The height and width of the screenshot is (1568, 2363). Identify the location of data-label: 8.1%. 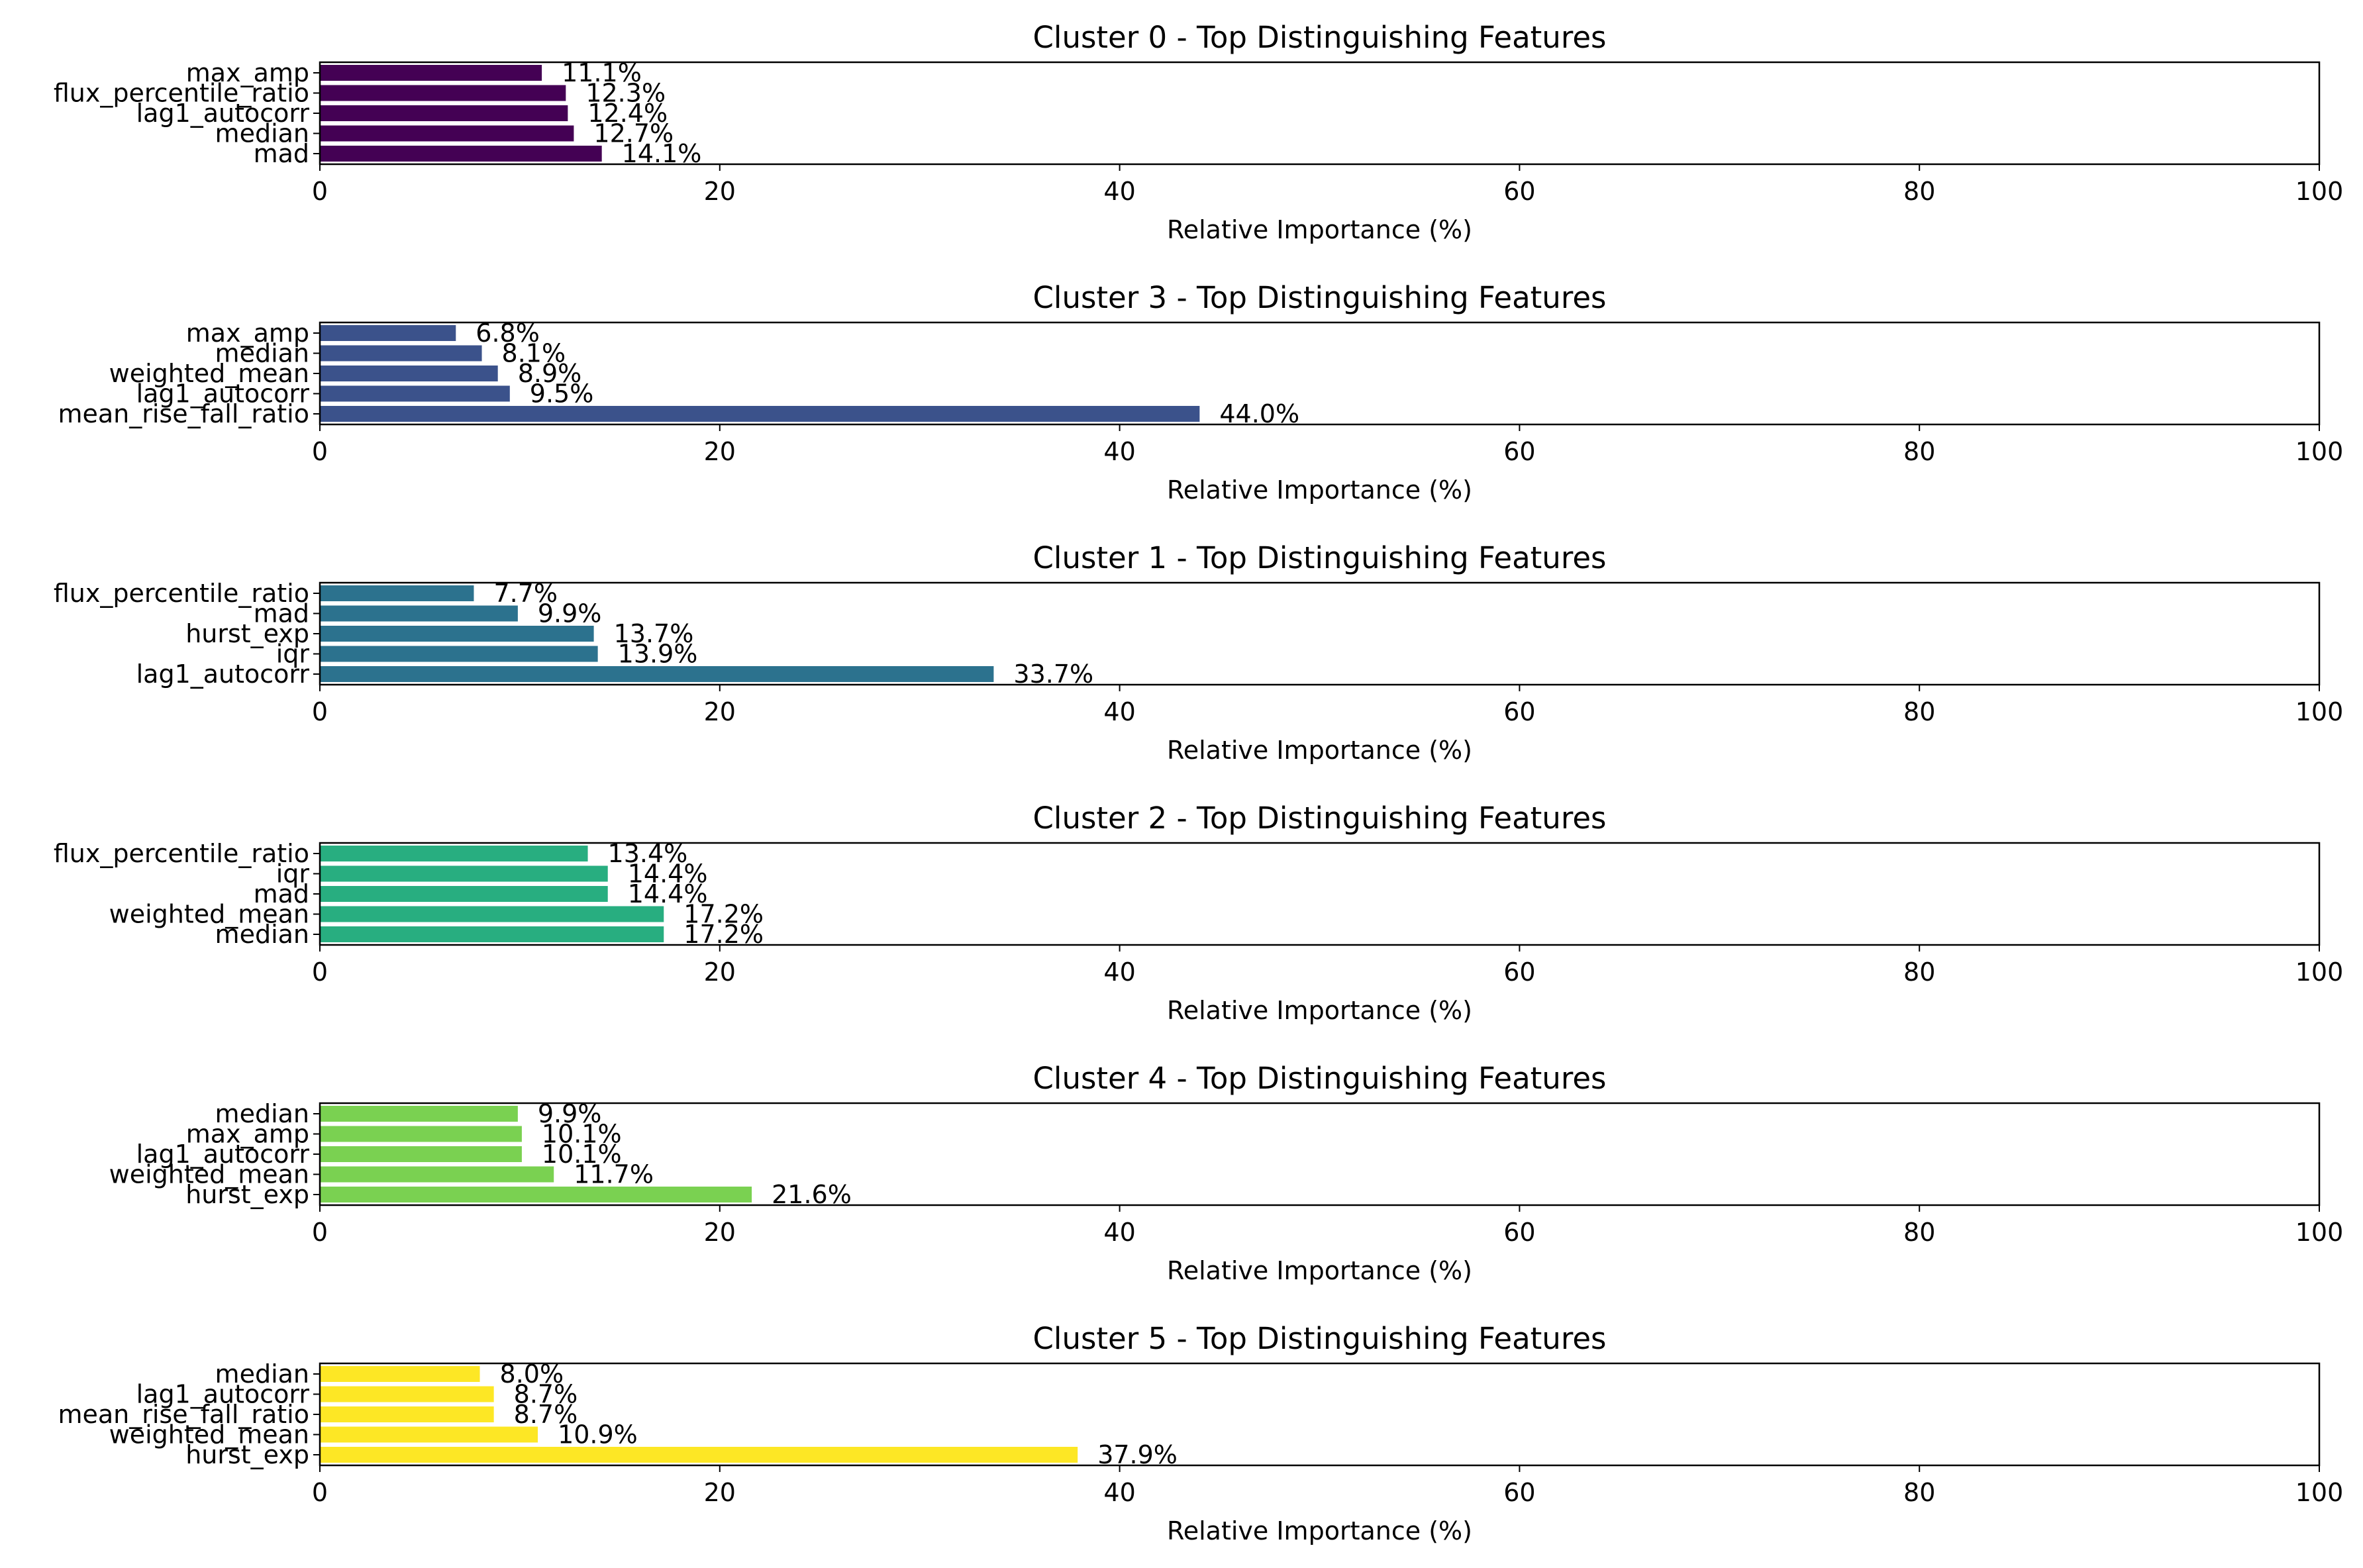
(534, 353).